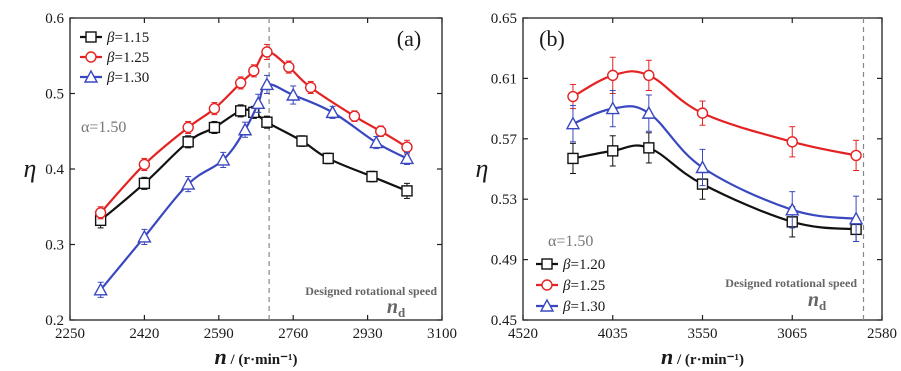  Describe the element at coordinates (219, 334) in the screenshot. I see `x-tick-label-a-2: 2590` at that location.